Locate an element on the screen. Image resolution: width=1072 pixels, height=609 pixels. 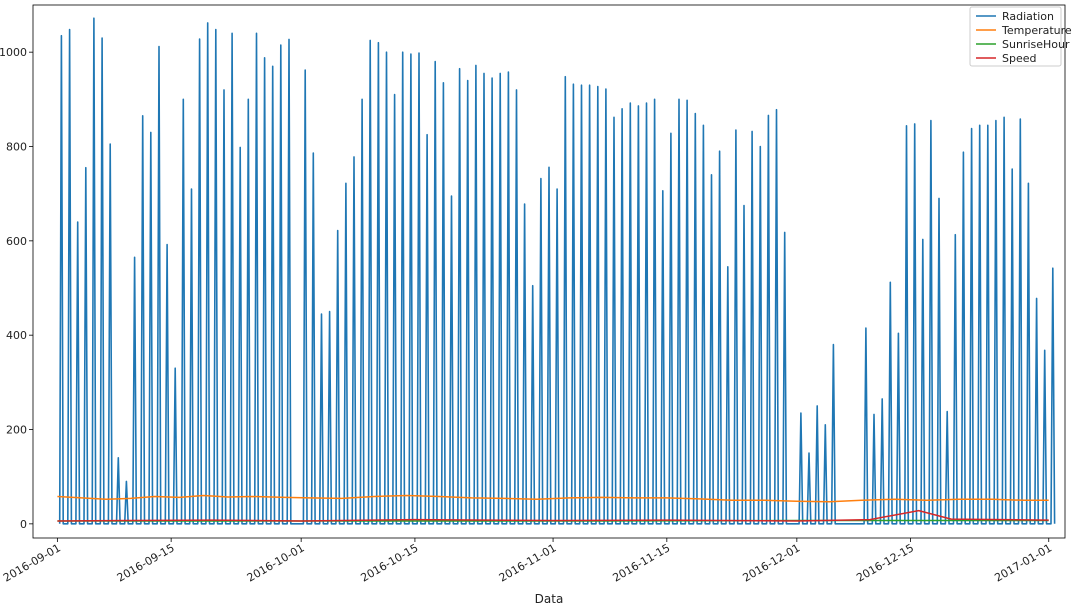
legend-label-speed: Speed is located at coordinates (1019, 58).